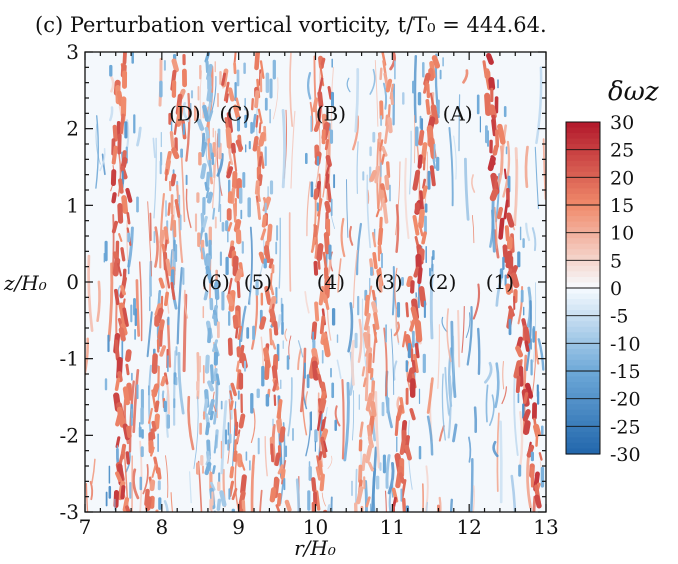 This screenshot has height=564, width=678. I want to click on y-tick-label: -3, so click(69, 512).